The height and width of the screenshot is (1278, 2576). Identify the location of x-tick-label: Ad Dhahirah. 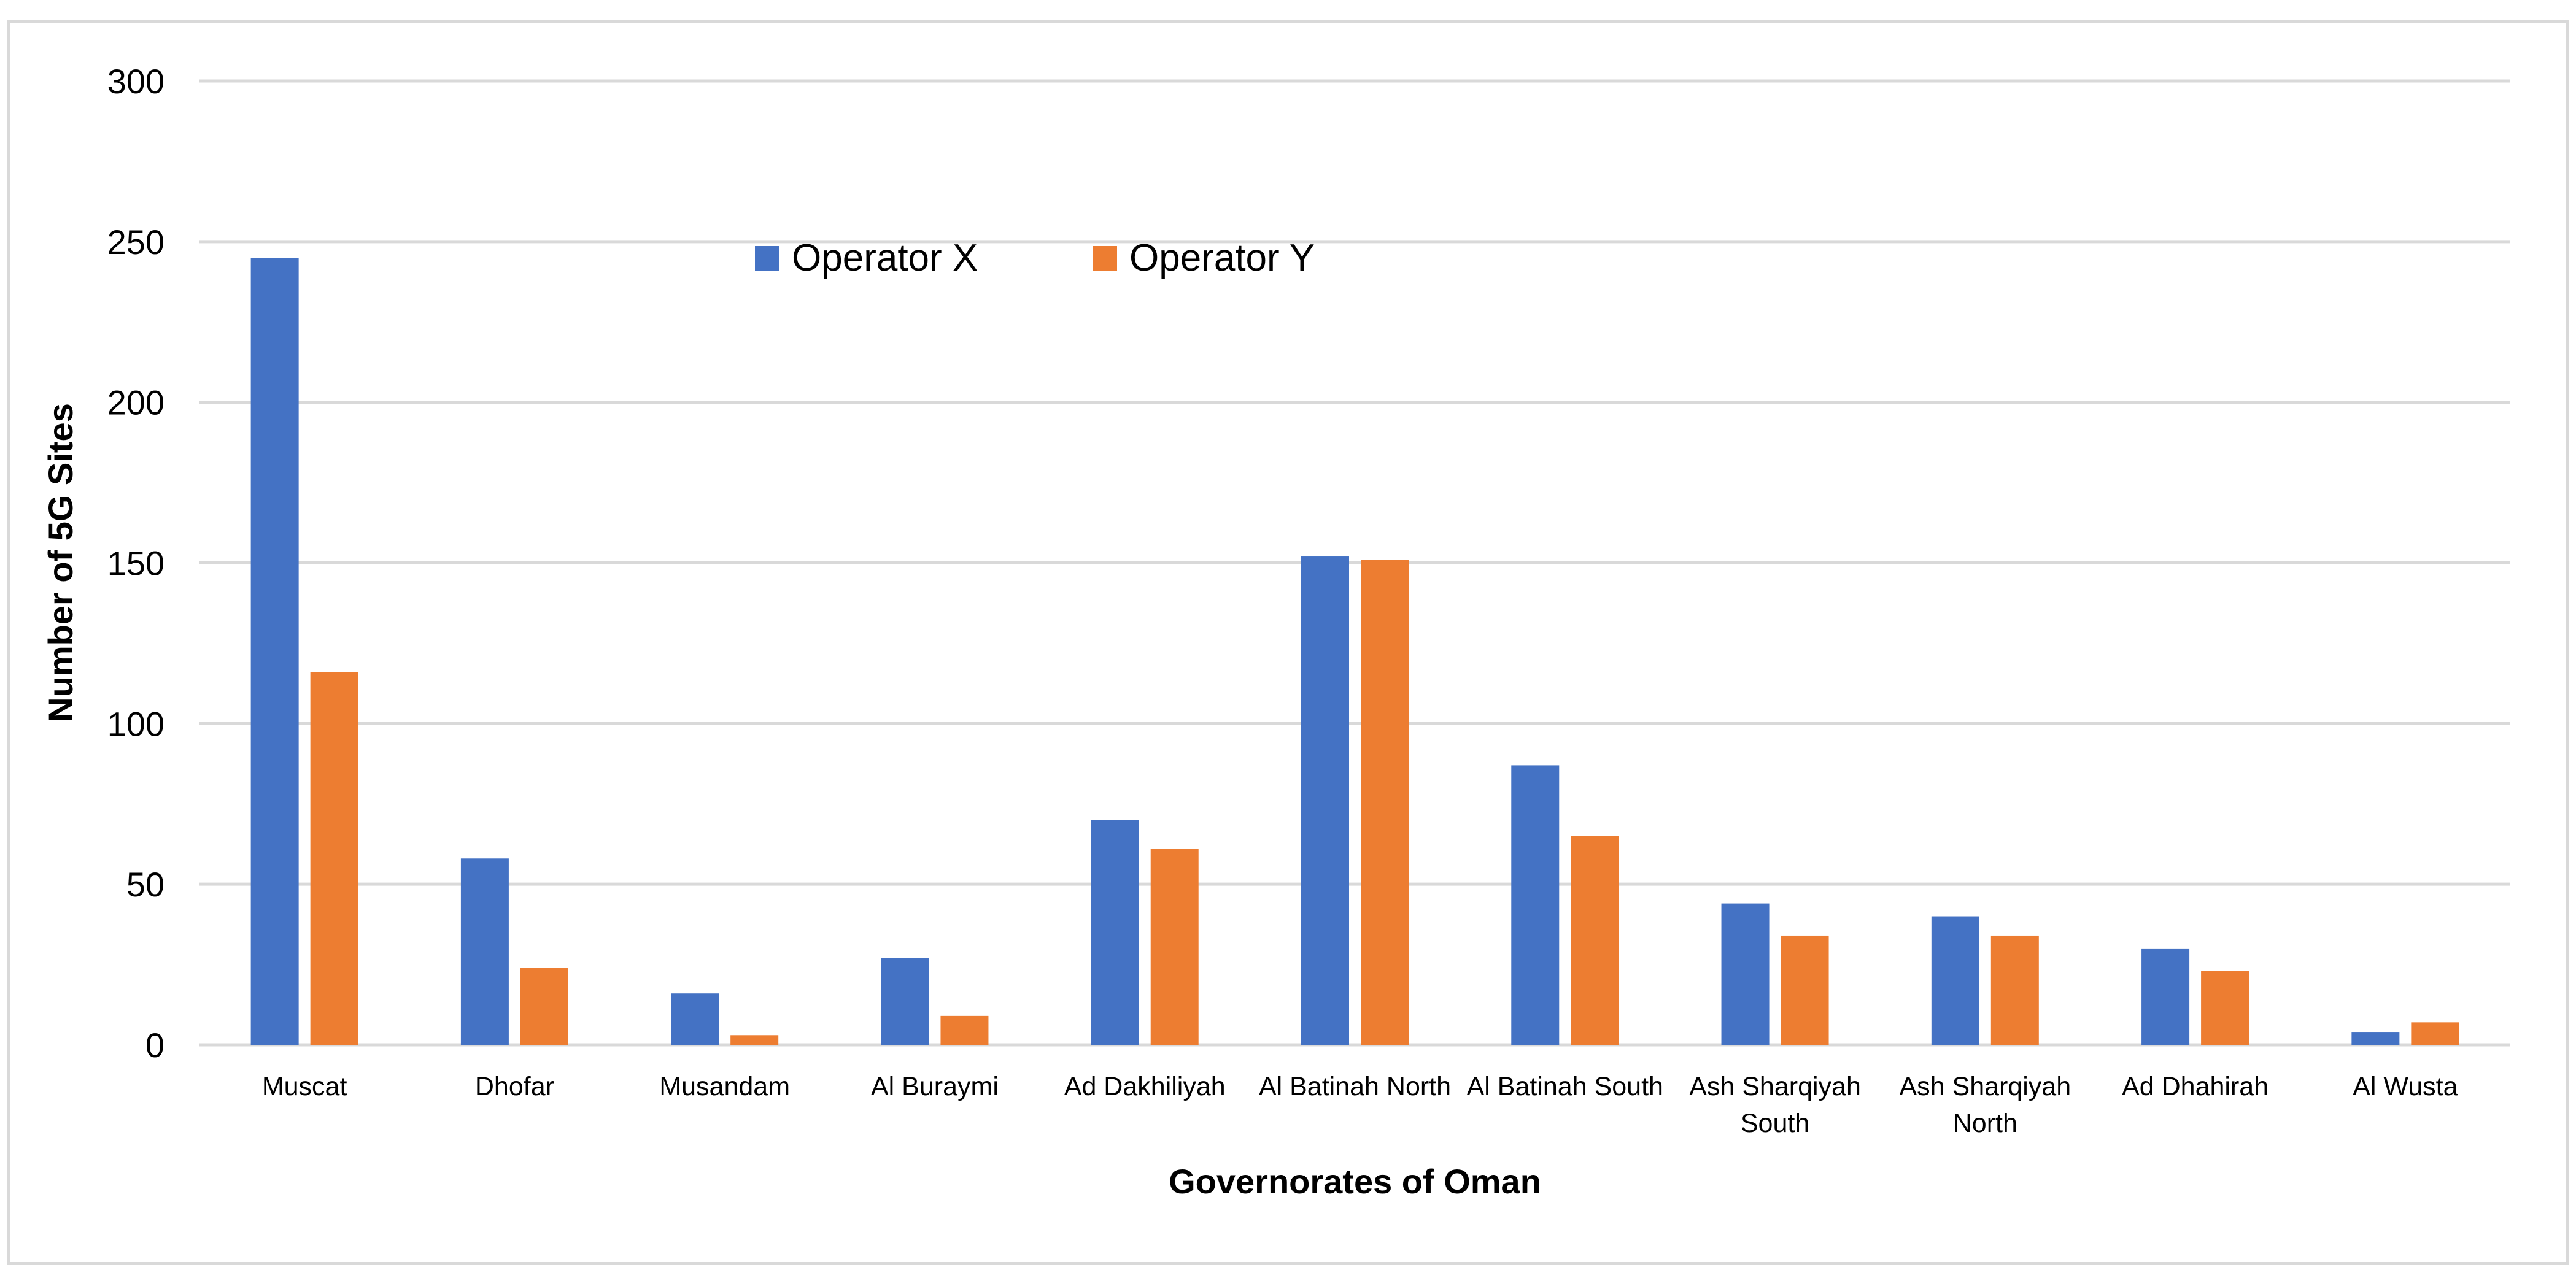
(2195, 1086).